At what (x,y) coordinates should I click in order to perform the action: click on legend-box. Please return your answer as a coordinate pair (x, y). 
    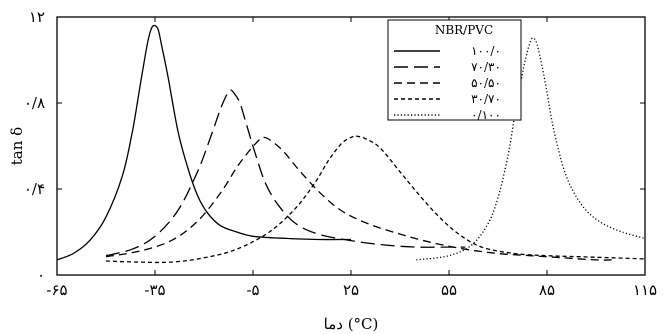
    Looking at the image, I should click on (454, 70).